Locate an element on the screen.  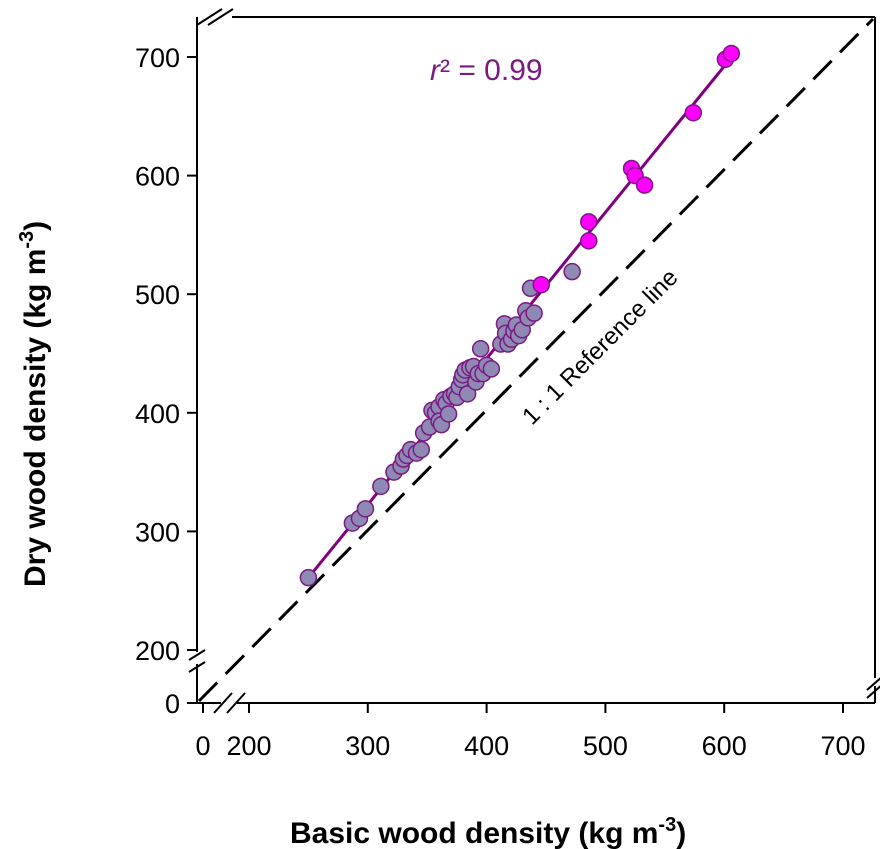
y-tick-label: 300 is located at coordinates (157, 532).